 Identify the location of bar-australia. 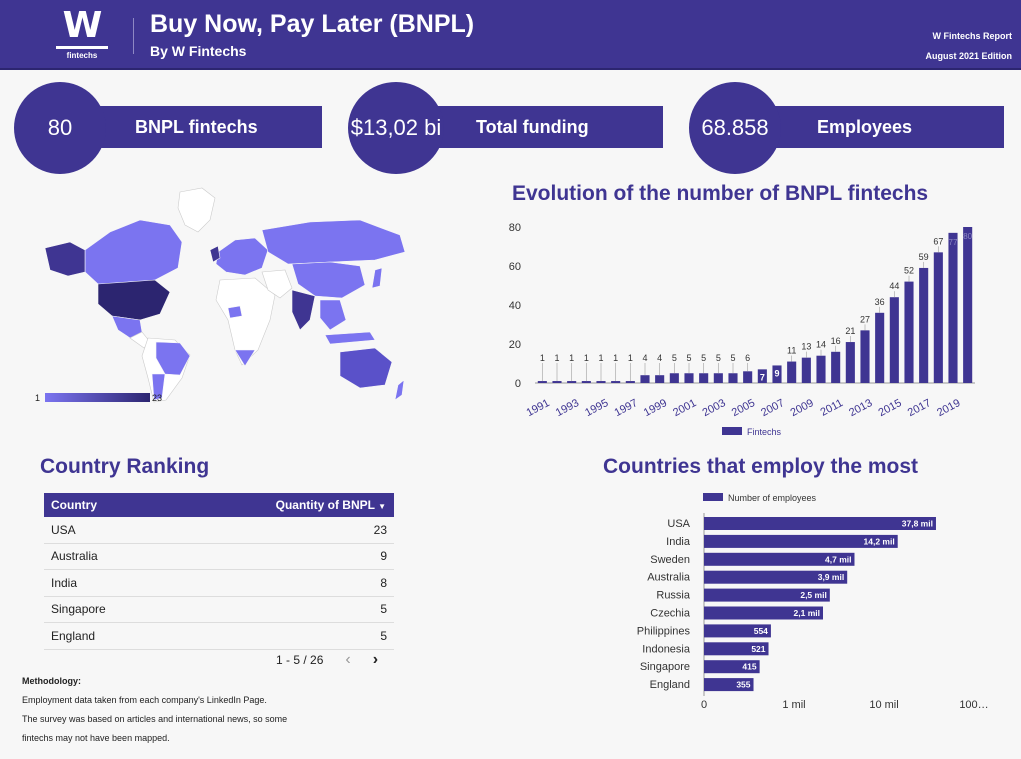
(776, 577).